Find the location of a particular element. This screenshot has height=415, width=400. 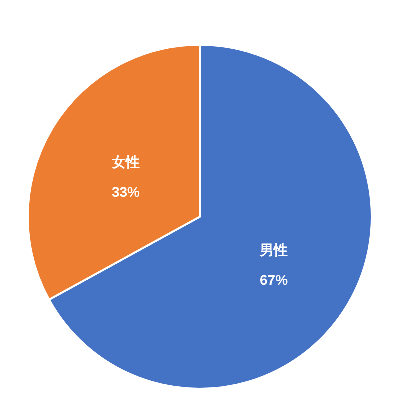

slice-label: 女性 is located at coordinates (125, 162).